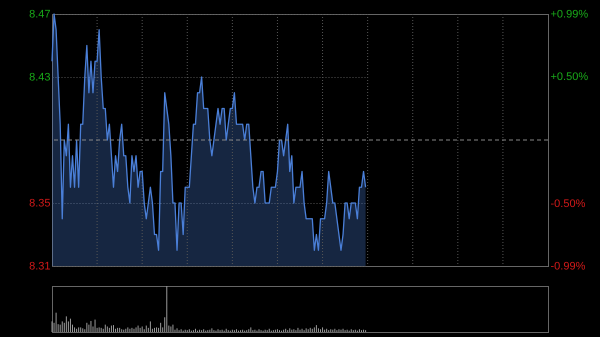 This screenshot has height=337, width=600. I want to click on y2-tick-label: -0.50%, so click(568, 204).